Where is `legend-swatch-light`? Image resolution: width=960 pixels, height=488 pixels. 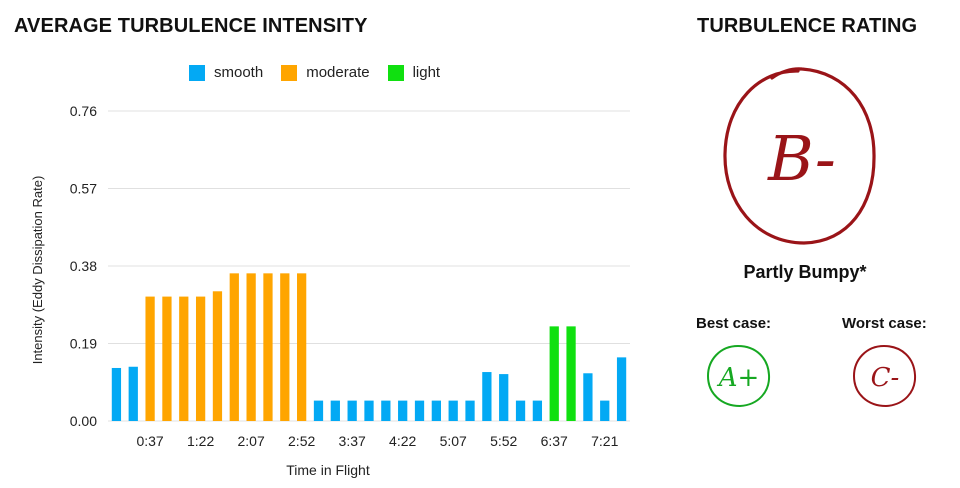 legend-swatch-light is located at coordinates (395, 72).